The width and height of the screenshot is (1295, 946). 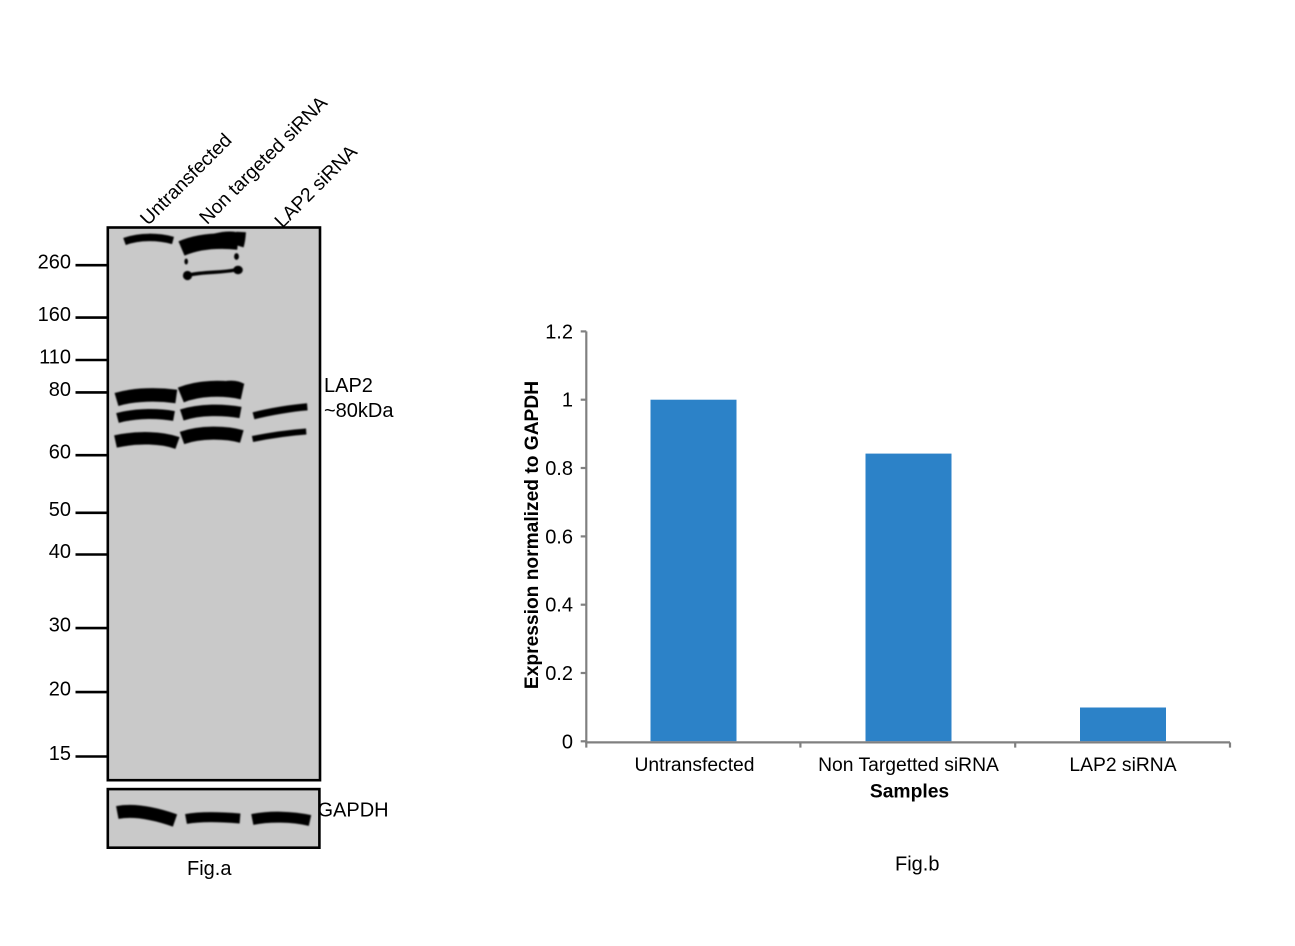 What do you see at coordinates (559, 537) in the screenshot?
I see `svg-text: 0.6` at bounding box center [559, 537].